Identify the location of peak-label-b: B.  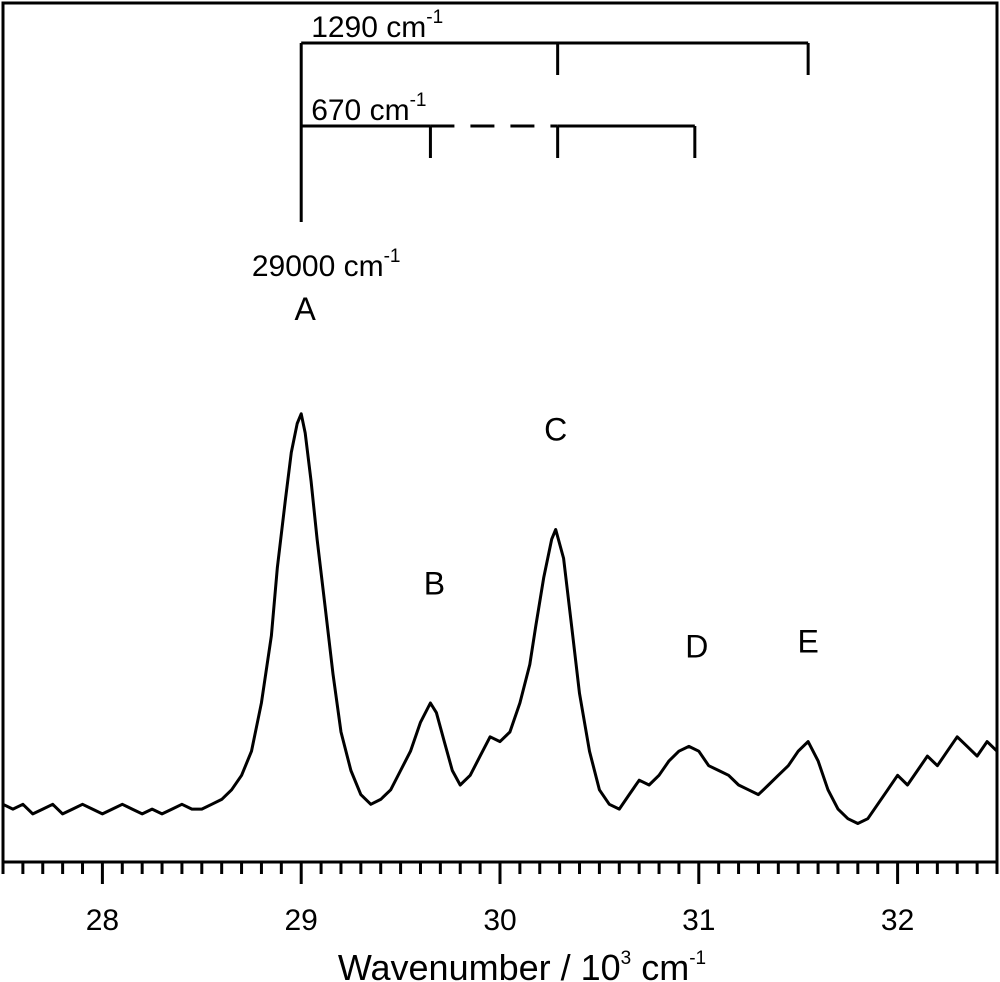
(434, 584).